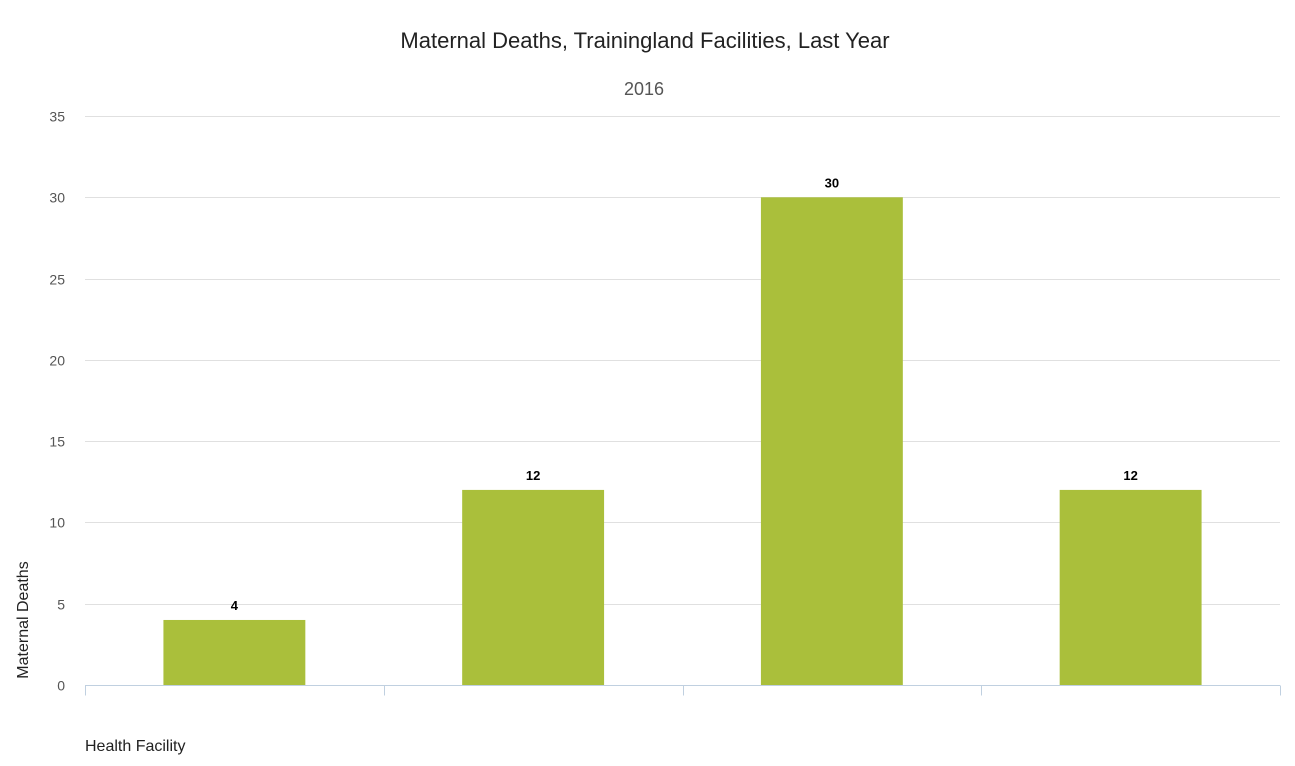  I want to click on y-axis-label: Maternal Deaths, so click(23, 619).